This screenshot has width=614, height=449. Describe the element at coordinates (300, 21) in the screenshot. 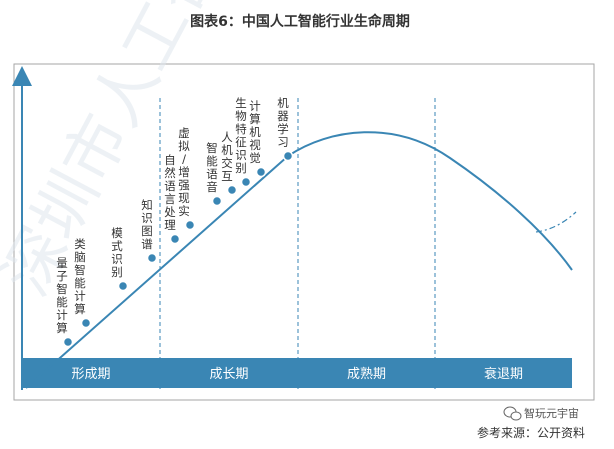

I see `chart-title: 图表6：中国人工智能行业生命周期` at that location.